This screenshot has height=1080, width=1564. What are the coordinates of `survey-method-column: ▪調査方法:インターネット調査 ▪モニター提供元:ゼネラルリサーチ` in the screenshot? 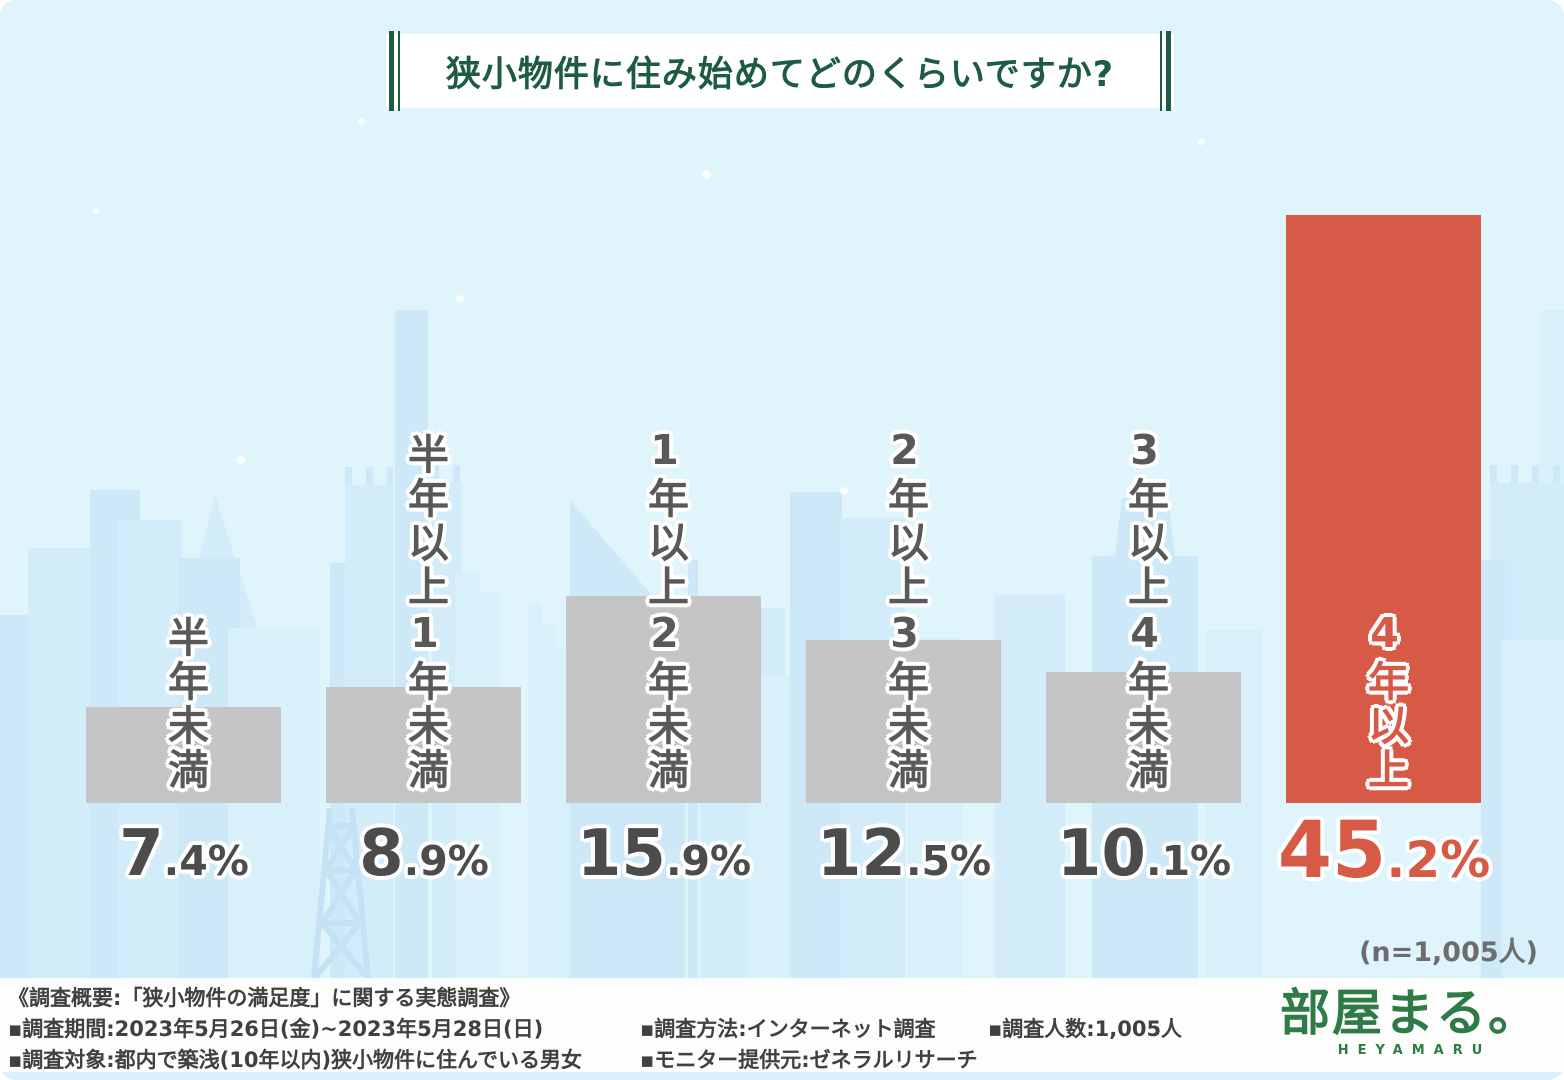 It's located at (809, 1045).